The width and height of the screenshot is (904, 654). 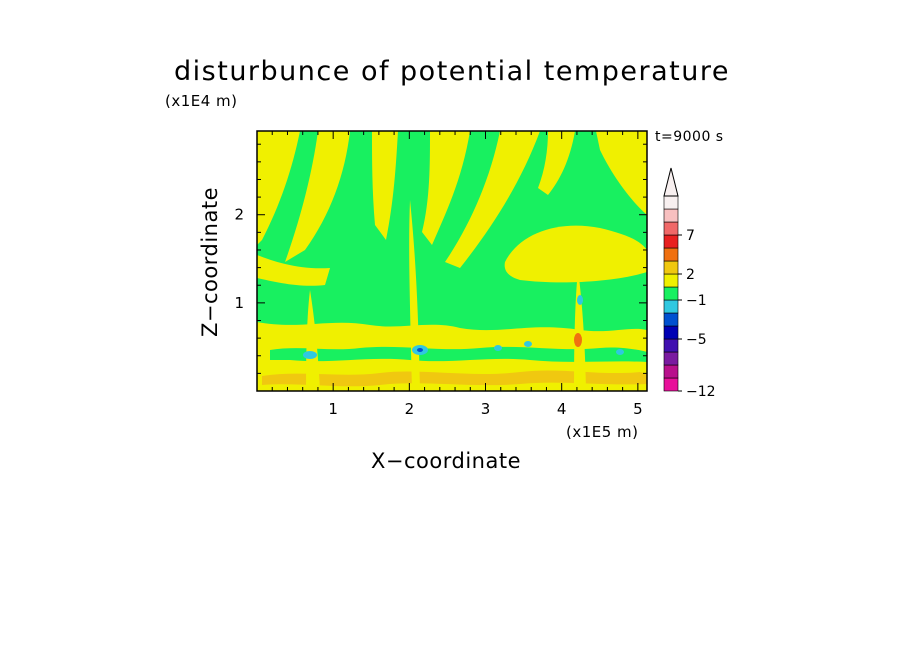 What do you see at coordinates (701, 392) in the screenshot?
I see `colorbar-label: −12` at bounding box center [701, 392].